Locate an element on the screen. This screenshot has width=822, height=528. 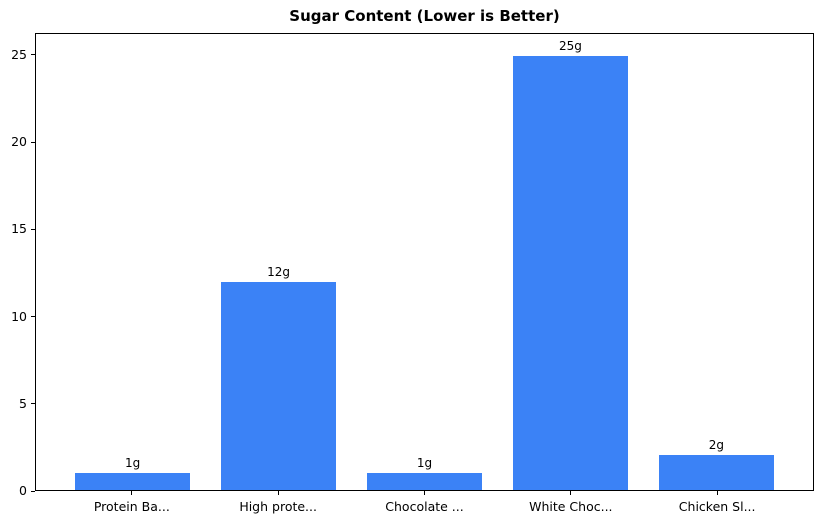
y-tick-label: 10 is located at coordinates (19, 316).